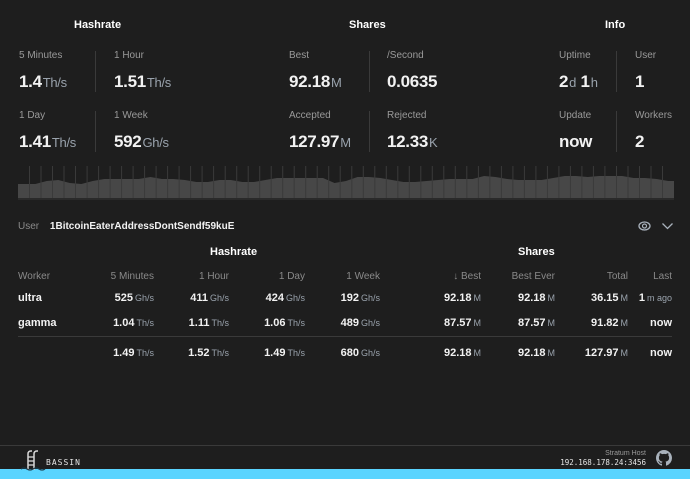 This screenshot has height=479, width=690. What do you see at coordinates (133, 353) in the screenshot?
I see `total-5min: 1.49 Th/s` at bounding box center [133, 353].